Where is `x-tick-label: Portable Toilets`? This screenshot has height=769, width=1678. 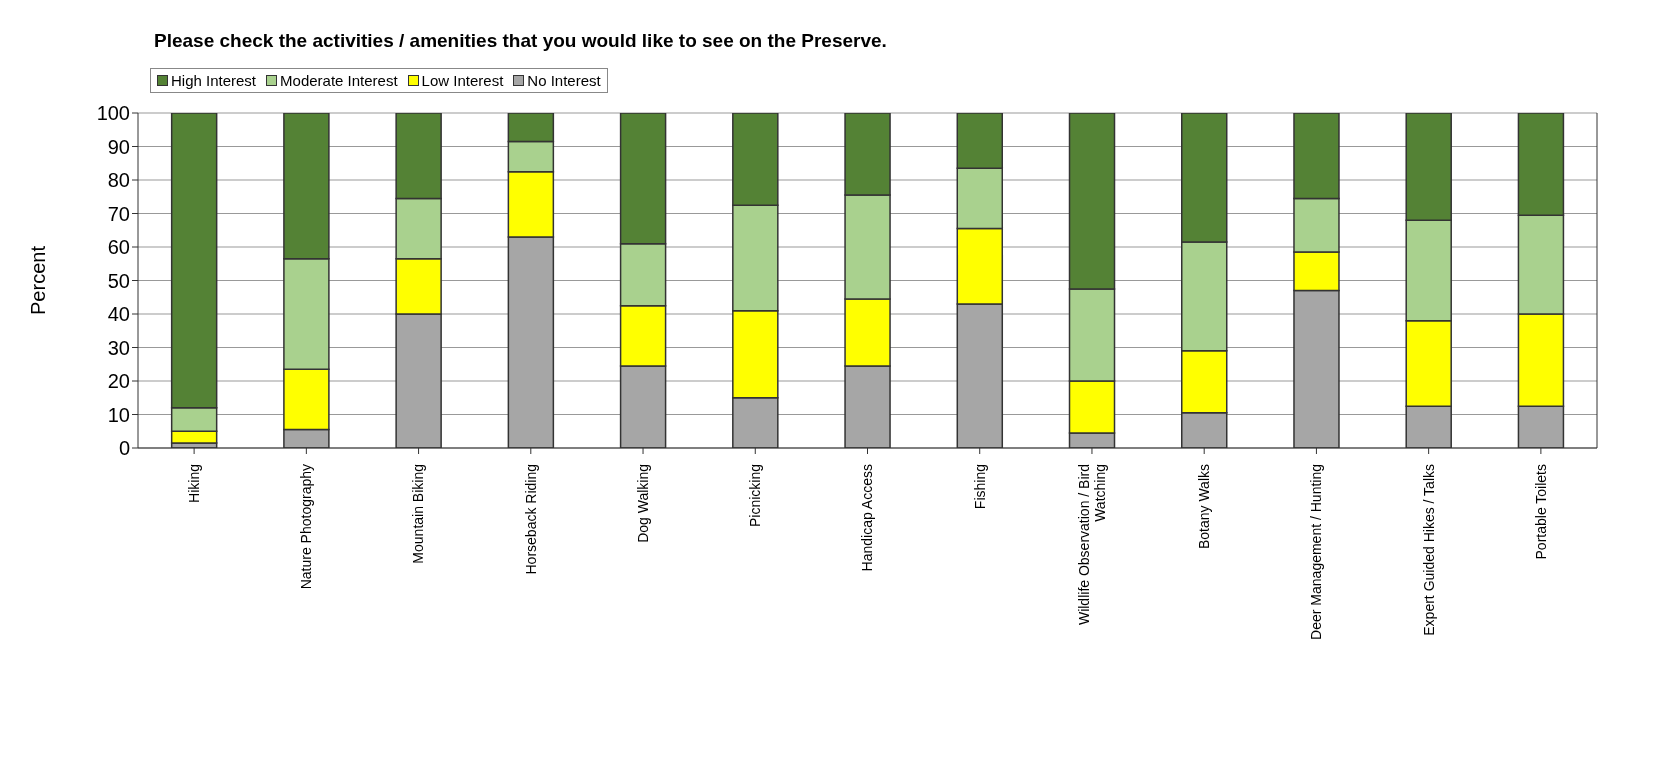
x-tick-label: Portable Toilets is located at coordinates (1540, 512).